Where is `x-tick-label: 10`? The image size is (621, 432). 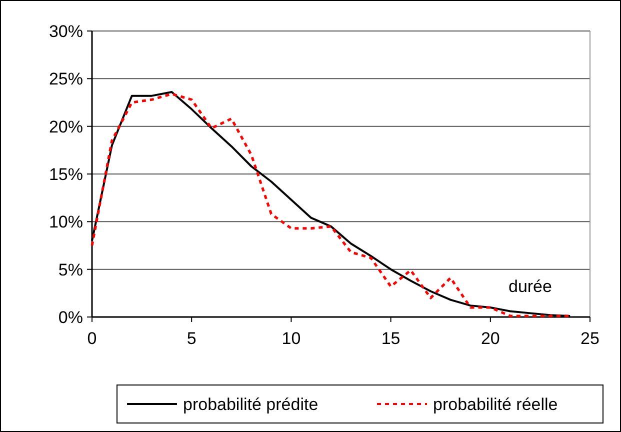 x-tick-label: 10 is located at coordinates (291, 338).